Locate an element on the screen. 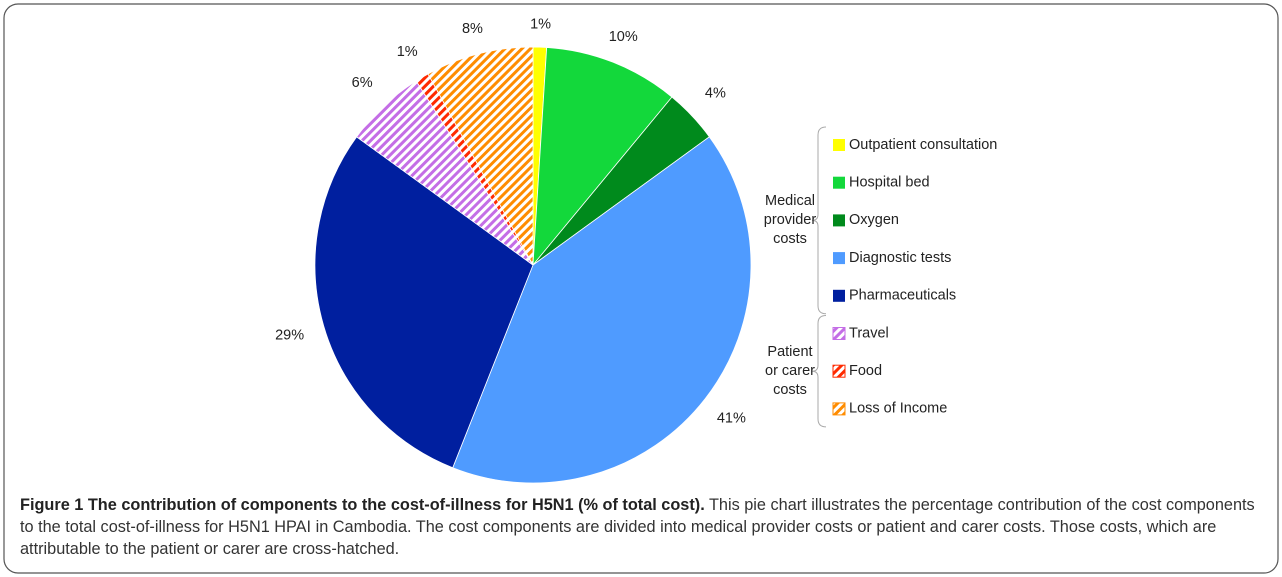 The width and height of the screenshot is (1282, 577). data-label: 10% is located at coordinates (623, 37).